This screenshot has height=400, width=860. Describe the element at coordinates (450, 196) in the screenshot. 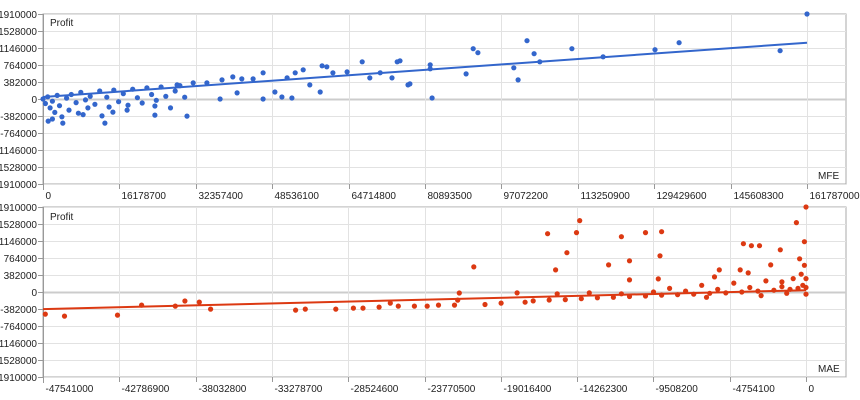

I see `x-tick-label: 80893500` at that location.